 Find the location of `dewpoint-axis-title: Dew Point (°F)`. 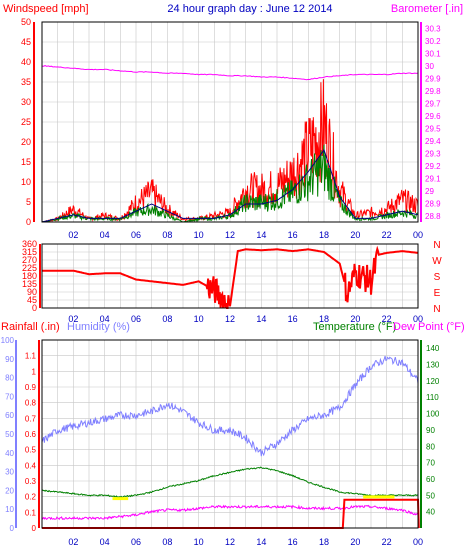

dewpoint-axis-title: Dew Point (°F) is located at coordinates (429, 327).